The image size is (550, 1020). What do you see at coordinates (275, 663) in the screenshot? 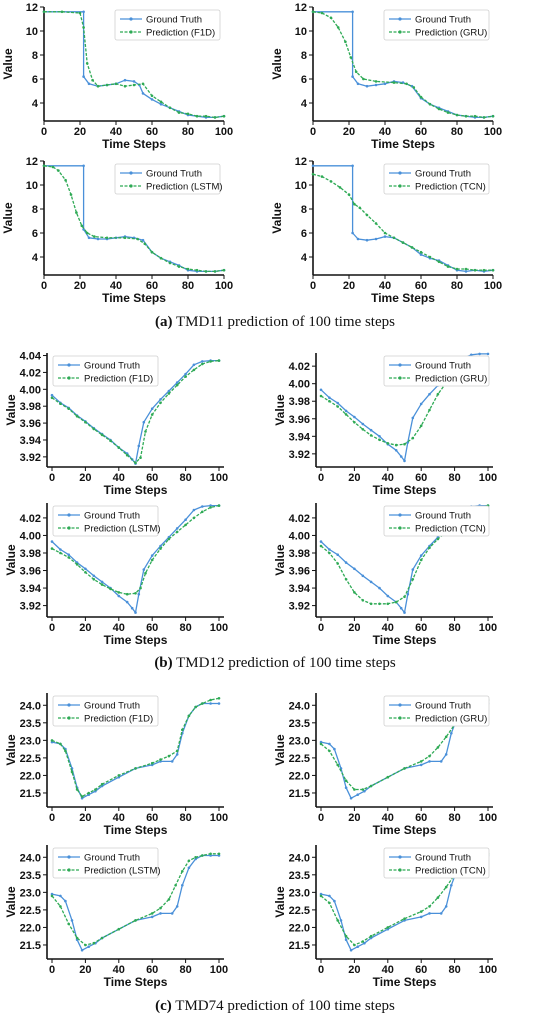
I see `caption-b: (b) TMD12 prediction of 100 time steps` at bounding box center [275, 663].